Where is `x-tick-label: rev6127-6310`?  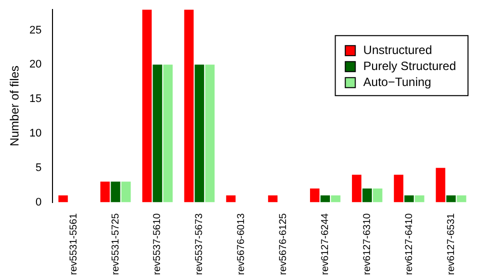
x-tick-label: rev6127-6310 is located at coordinates (367, 244).